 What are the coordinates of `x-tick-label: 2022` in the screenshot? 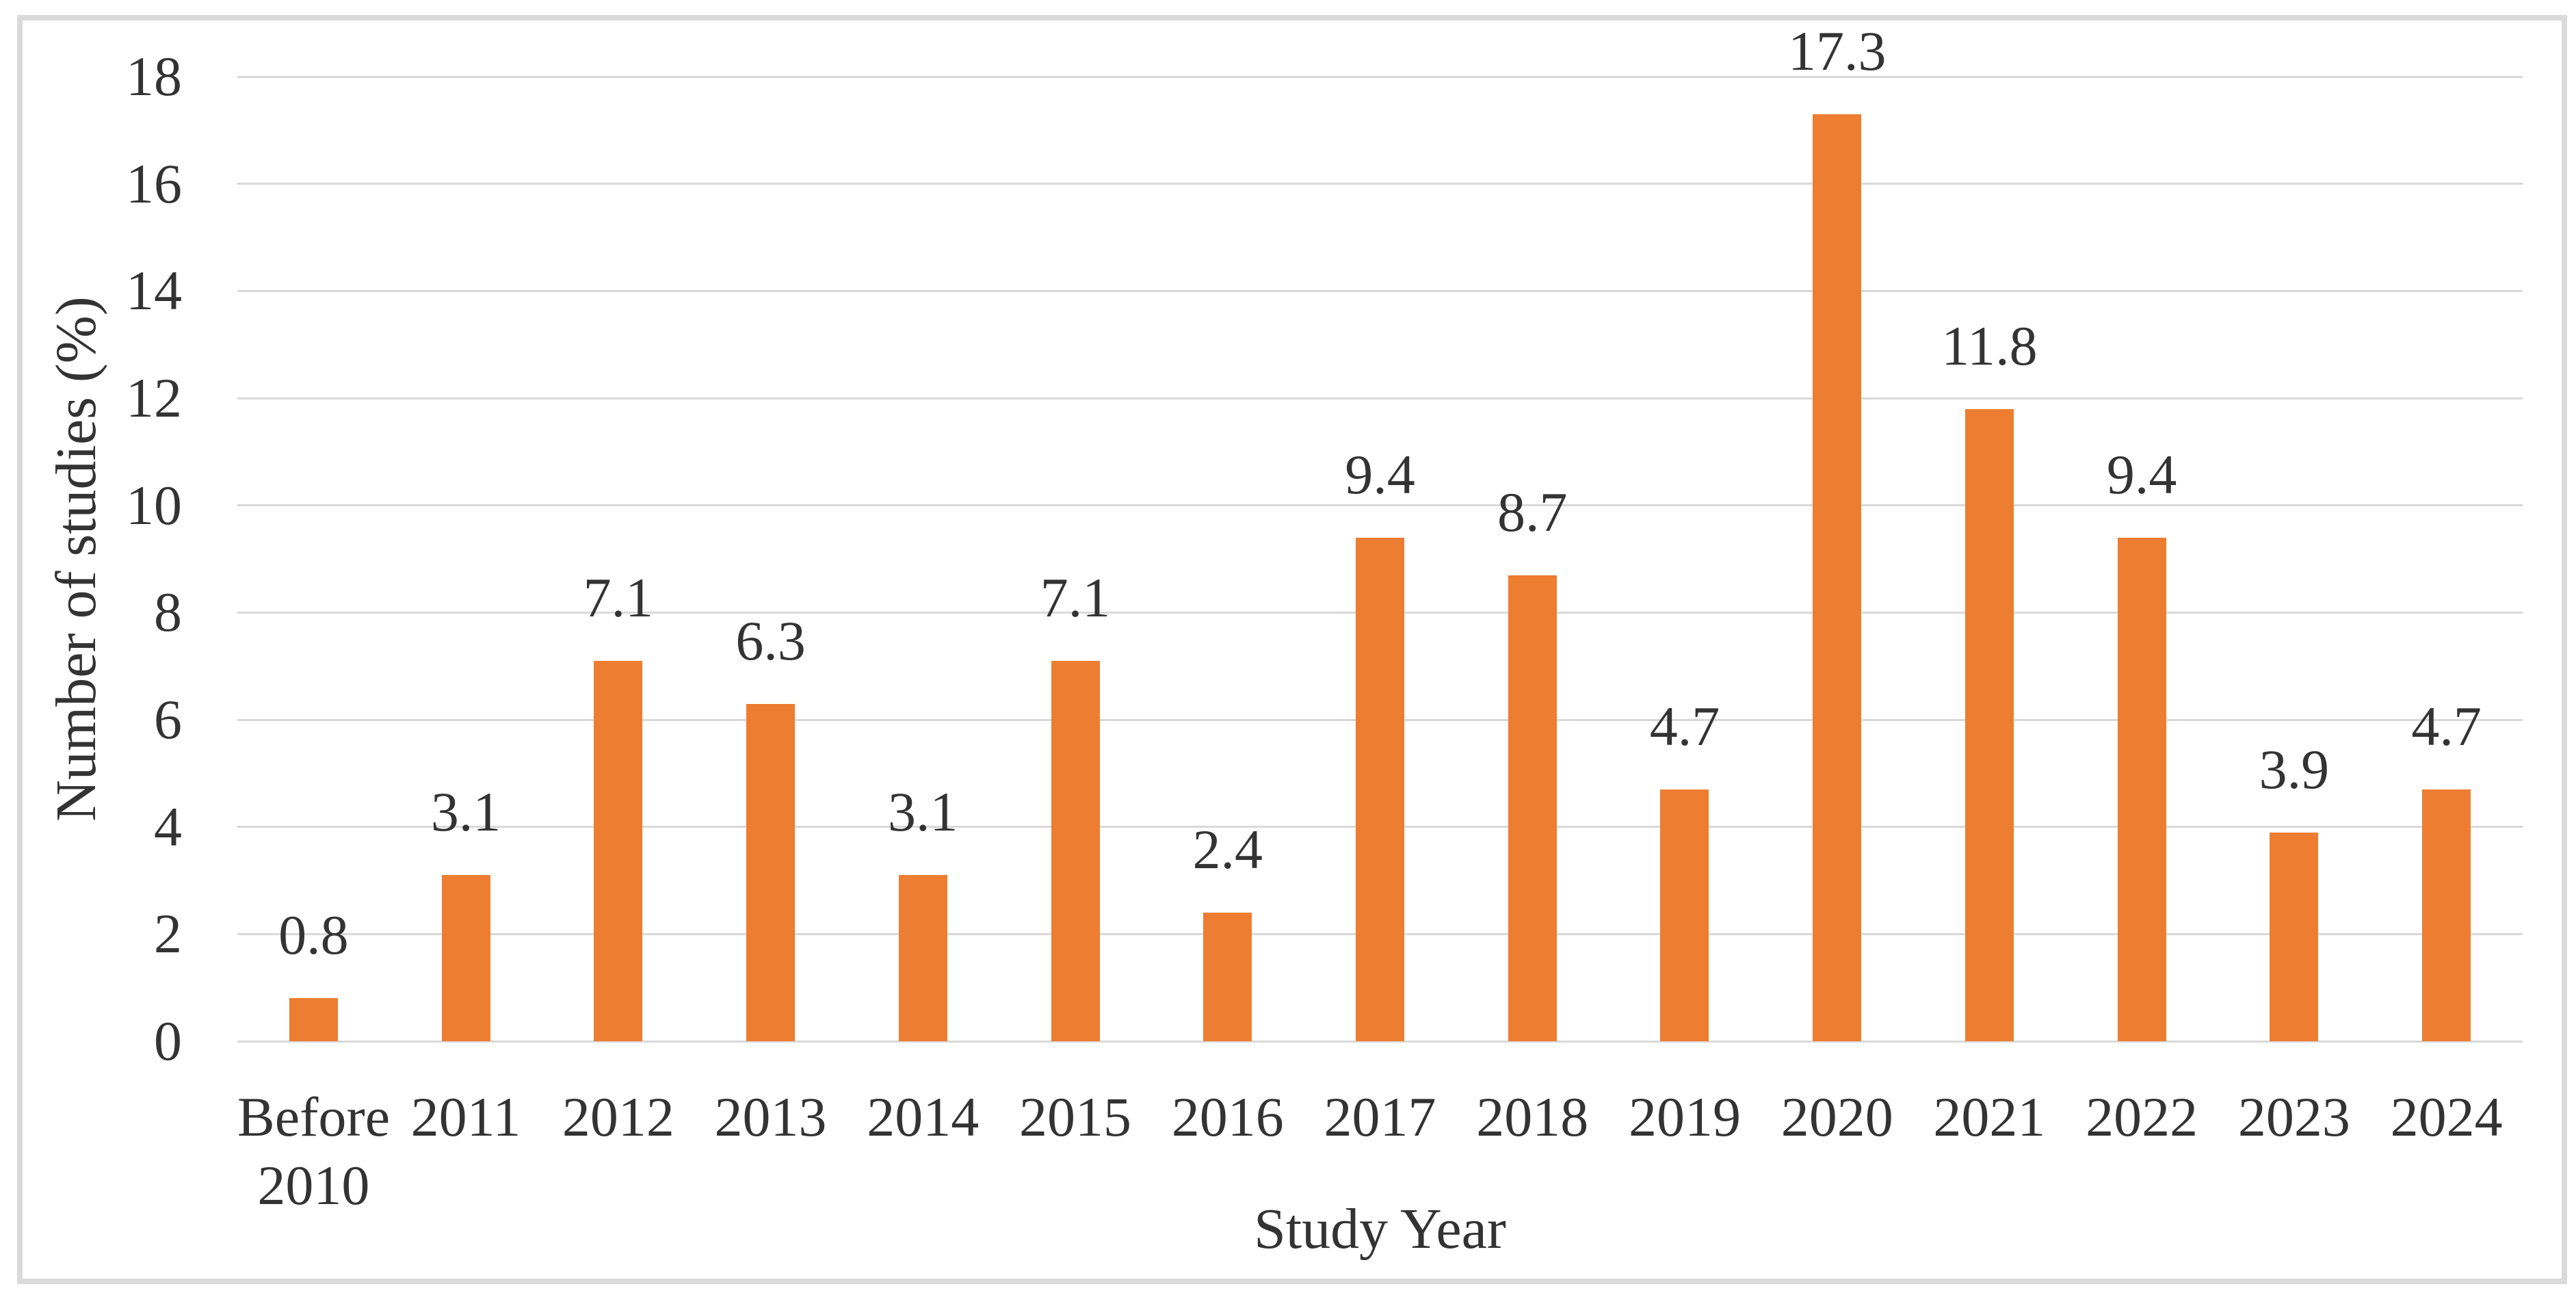 It's located at (2142, 1117).